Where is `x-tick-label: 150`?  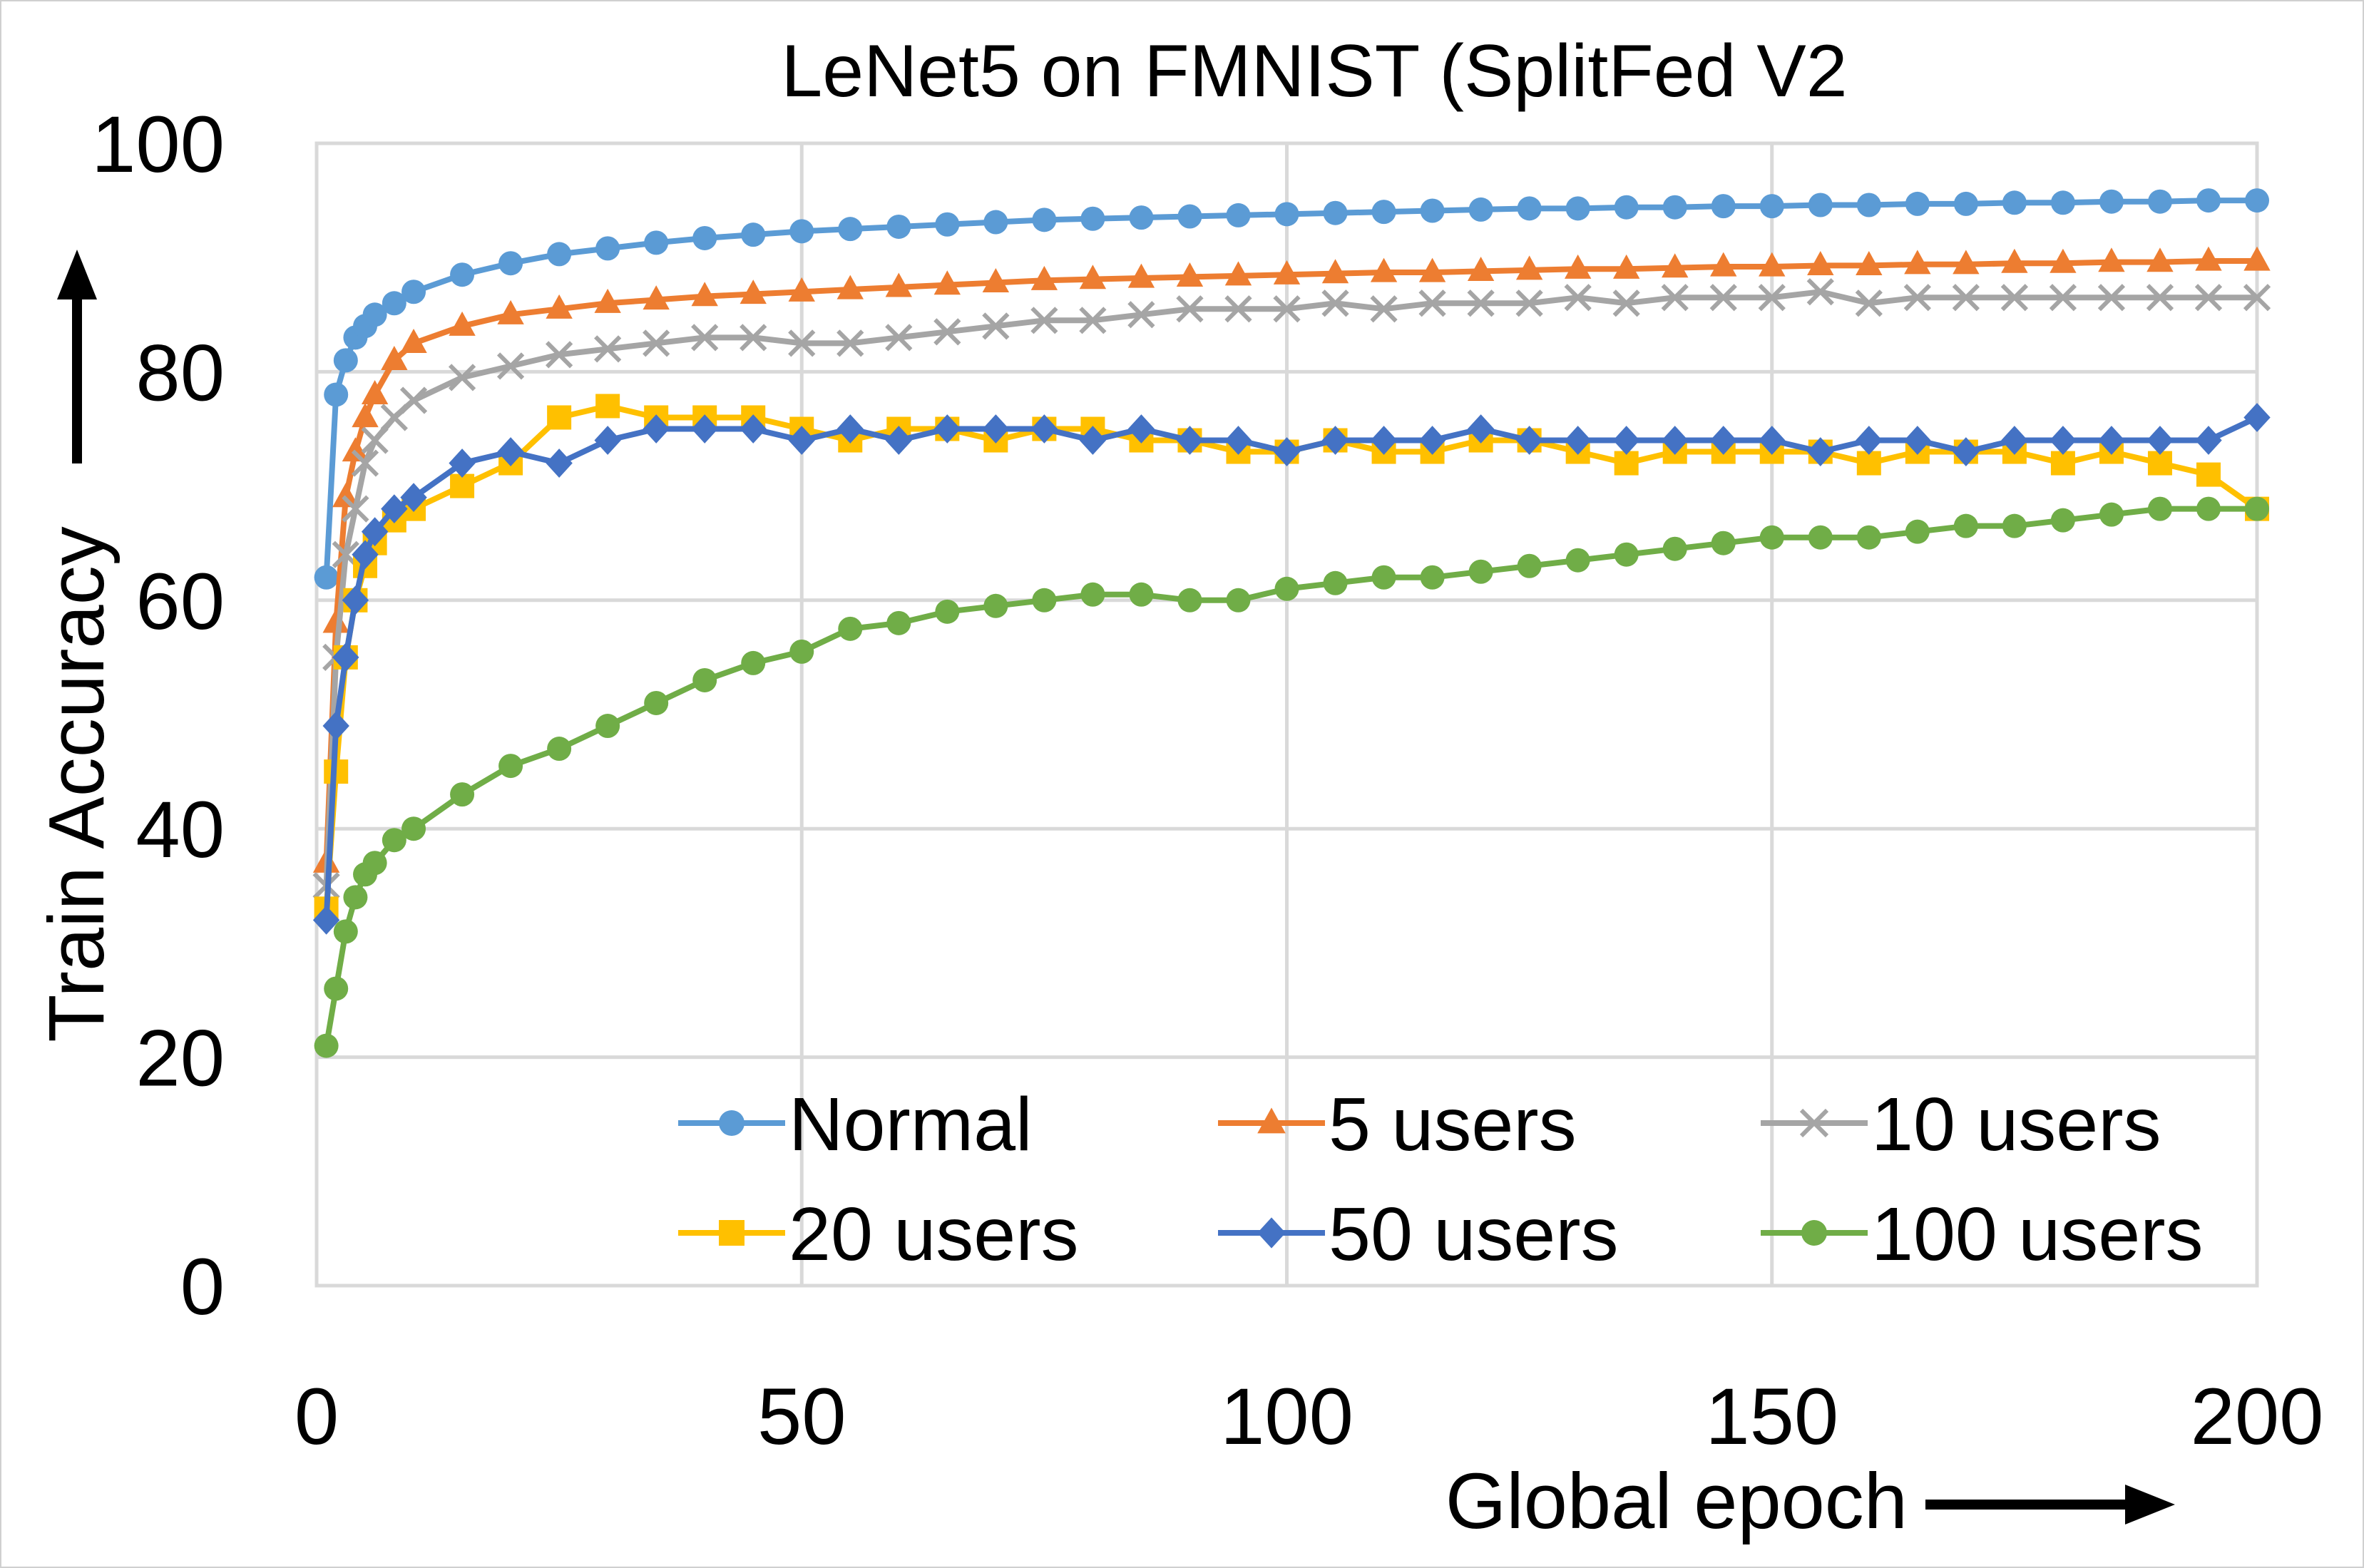 x-tick-label: 150 is located at coordinates (1771, 1416).